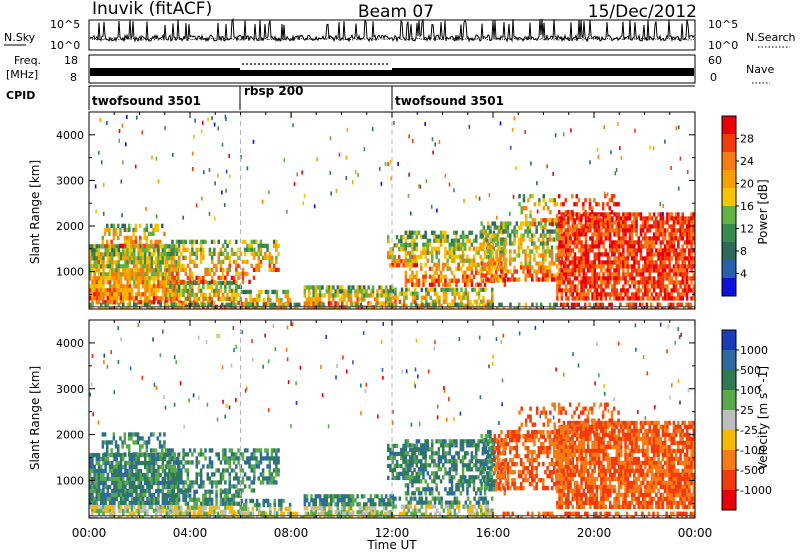 Image resolution: width=800 pixels, height=558 pixels. What do you see at coordinates (743, 251) in the screenshot?
I see `colorbar-tick-label: 8` at bounding box center [743, 251].